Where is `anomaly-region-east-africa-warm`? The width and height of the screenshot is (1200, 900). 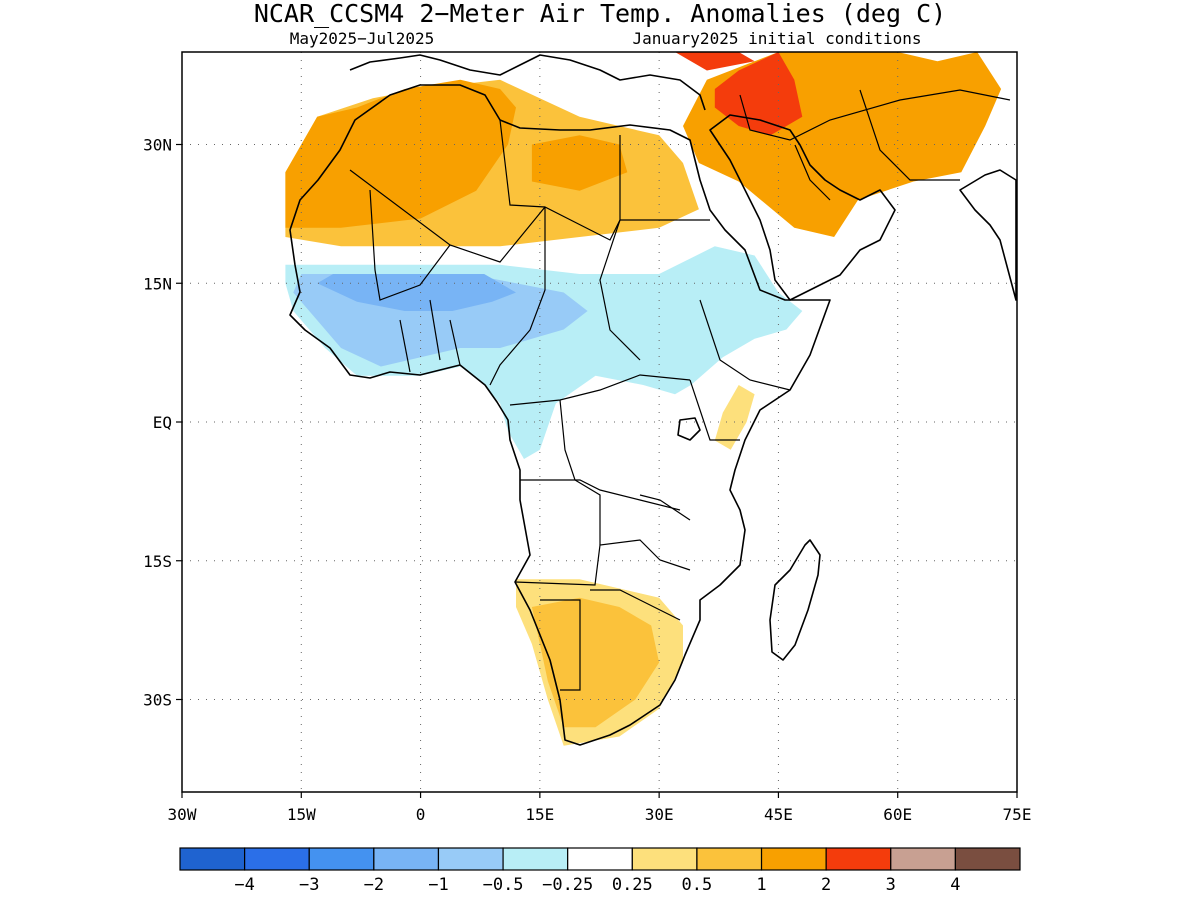 anomaly-region-east-africa-warm is located at coordinates (734, 417).